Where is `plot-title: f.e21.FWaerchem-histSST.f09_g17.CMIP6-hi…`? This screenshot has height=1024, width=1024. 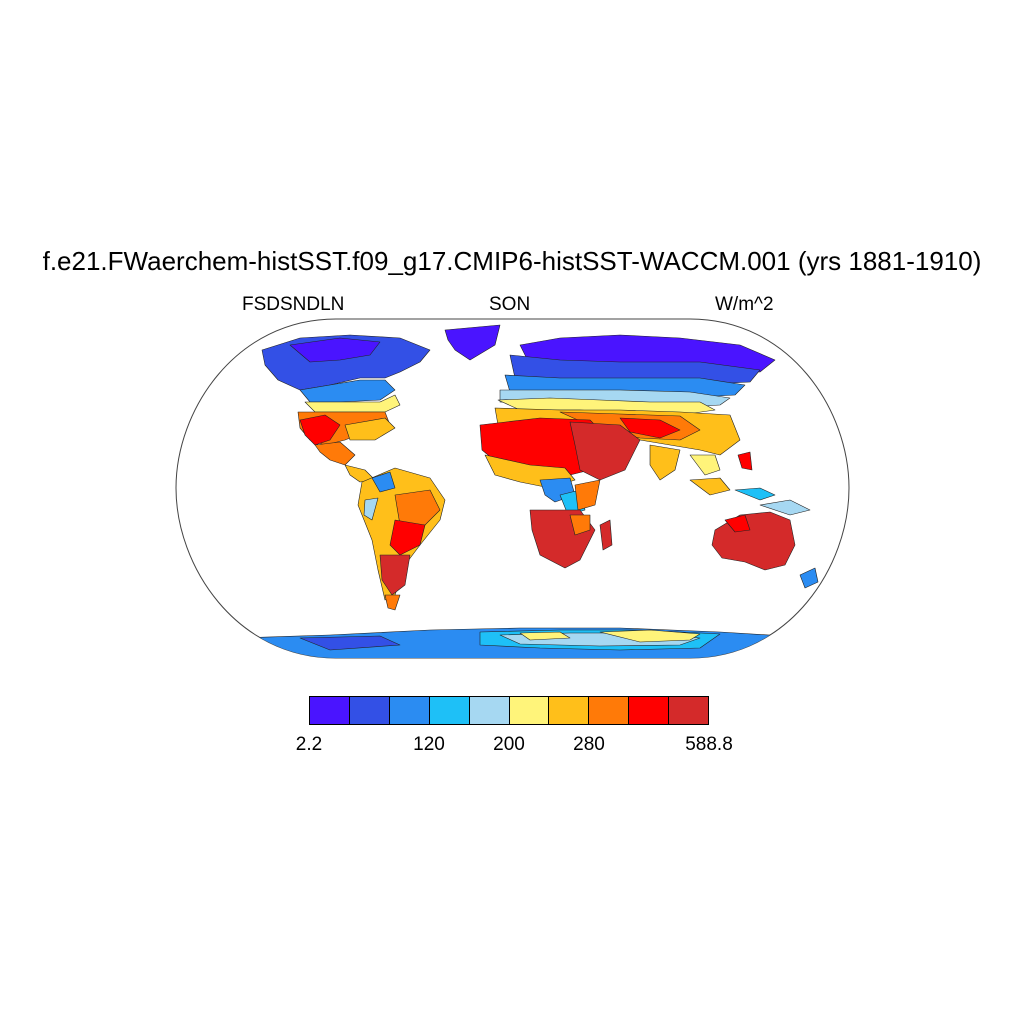
plot-title: f.e21.FWaerchem-histSST.f09_g17.CMIP6-hi… is located at coordinates (512, 261).